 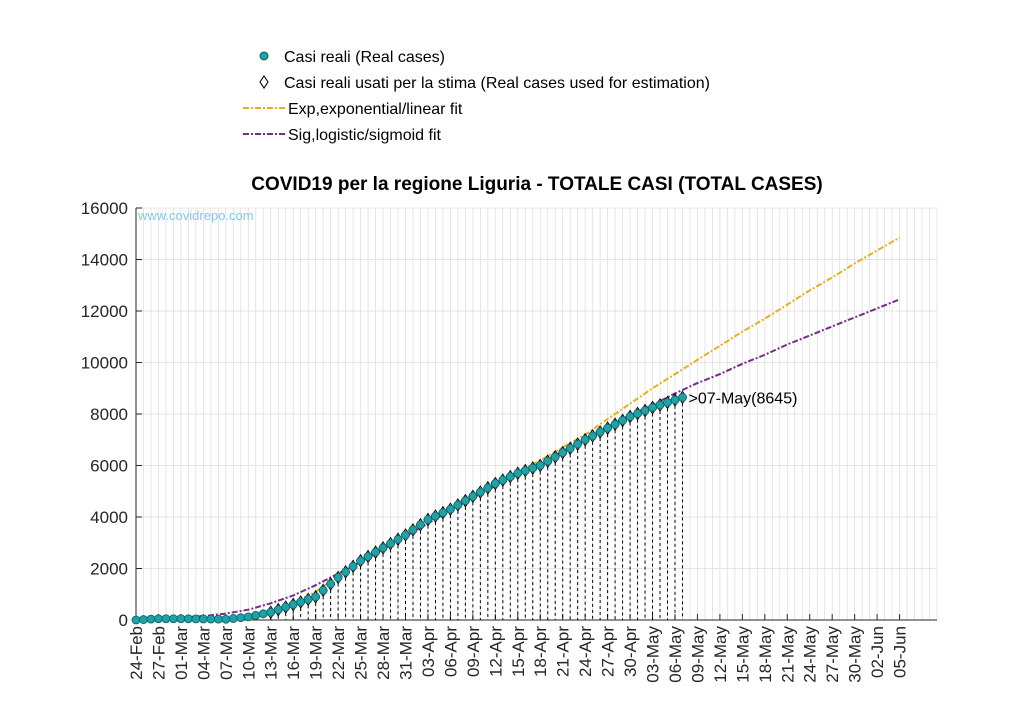 What do you see at coordinates (428, 651) in the screenshot?
I see `x-tick-label: 03-Apr` at bounding box center [428, 651].